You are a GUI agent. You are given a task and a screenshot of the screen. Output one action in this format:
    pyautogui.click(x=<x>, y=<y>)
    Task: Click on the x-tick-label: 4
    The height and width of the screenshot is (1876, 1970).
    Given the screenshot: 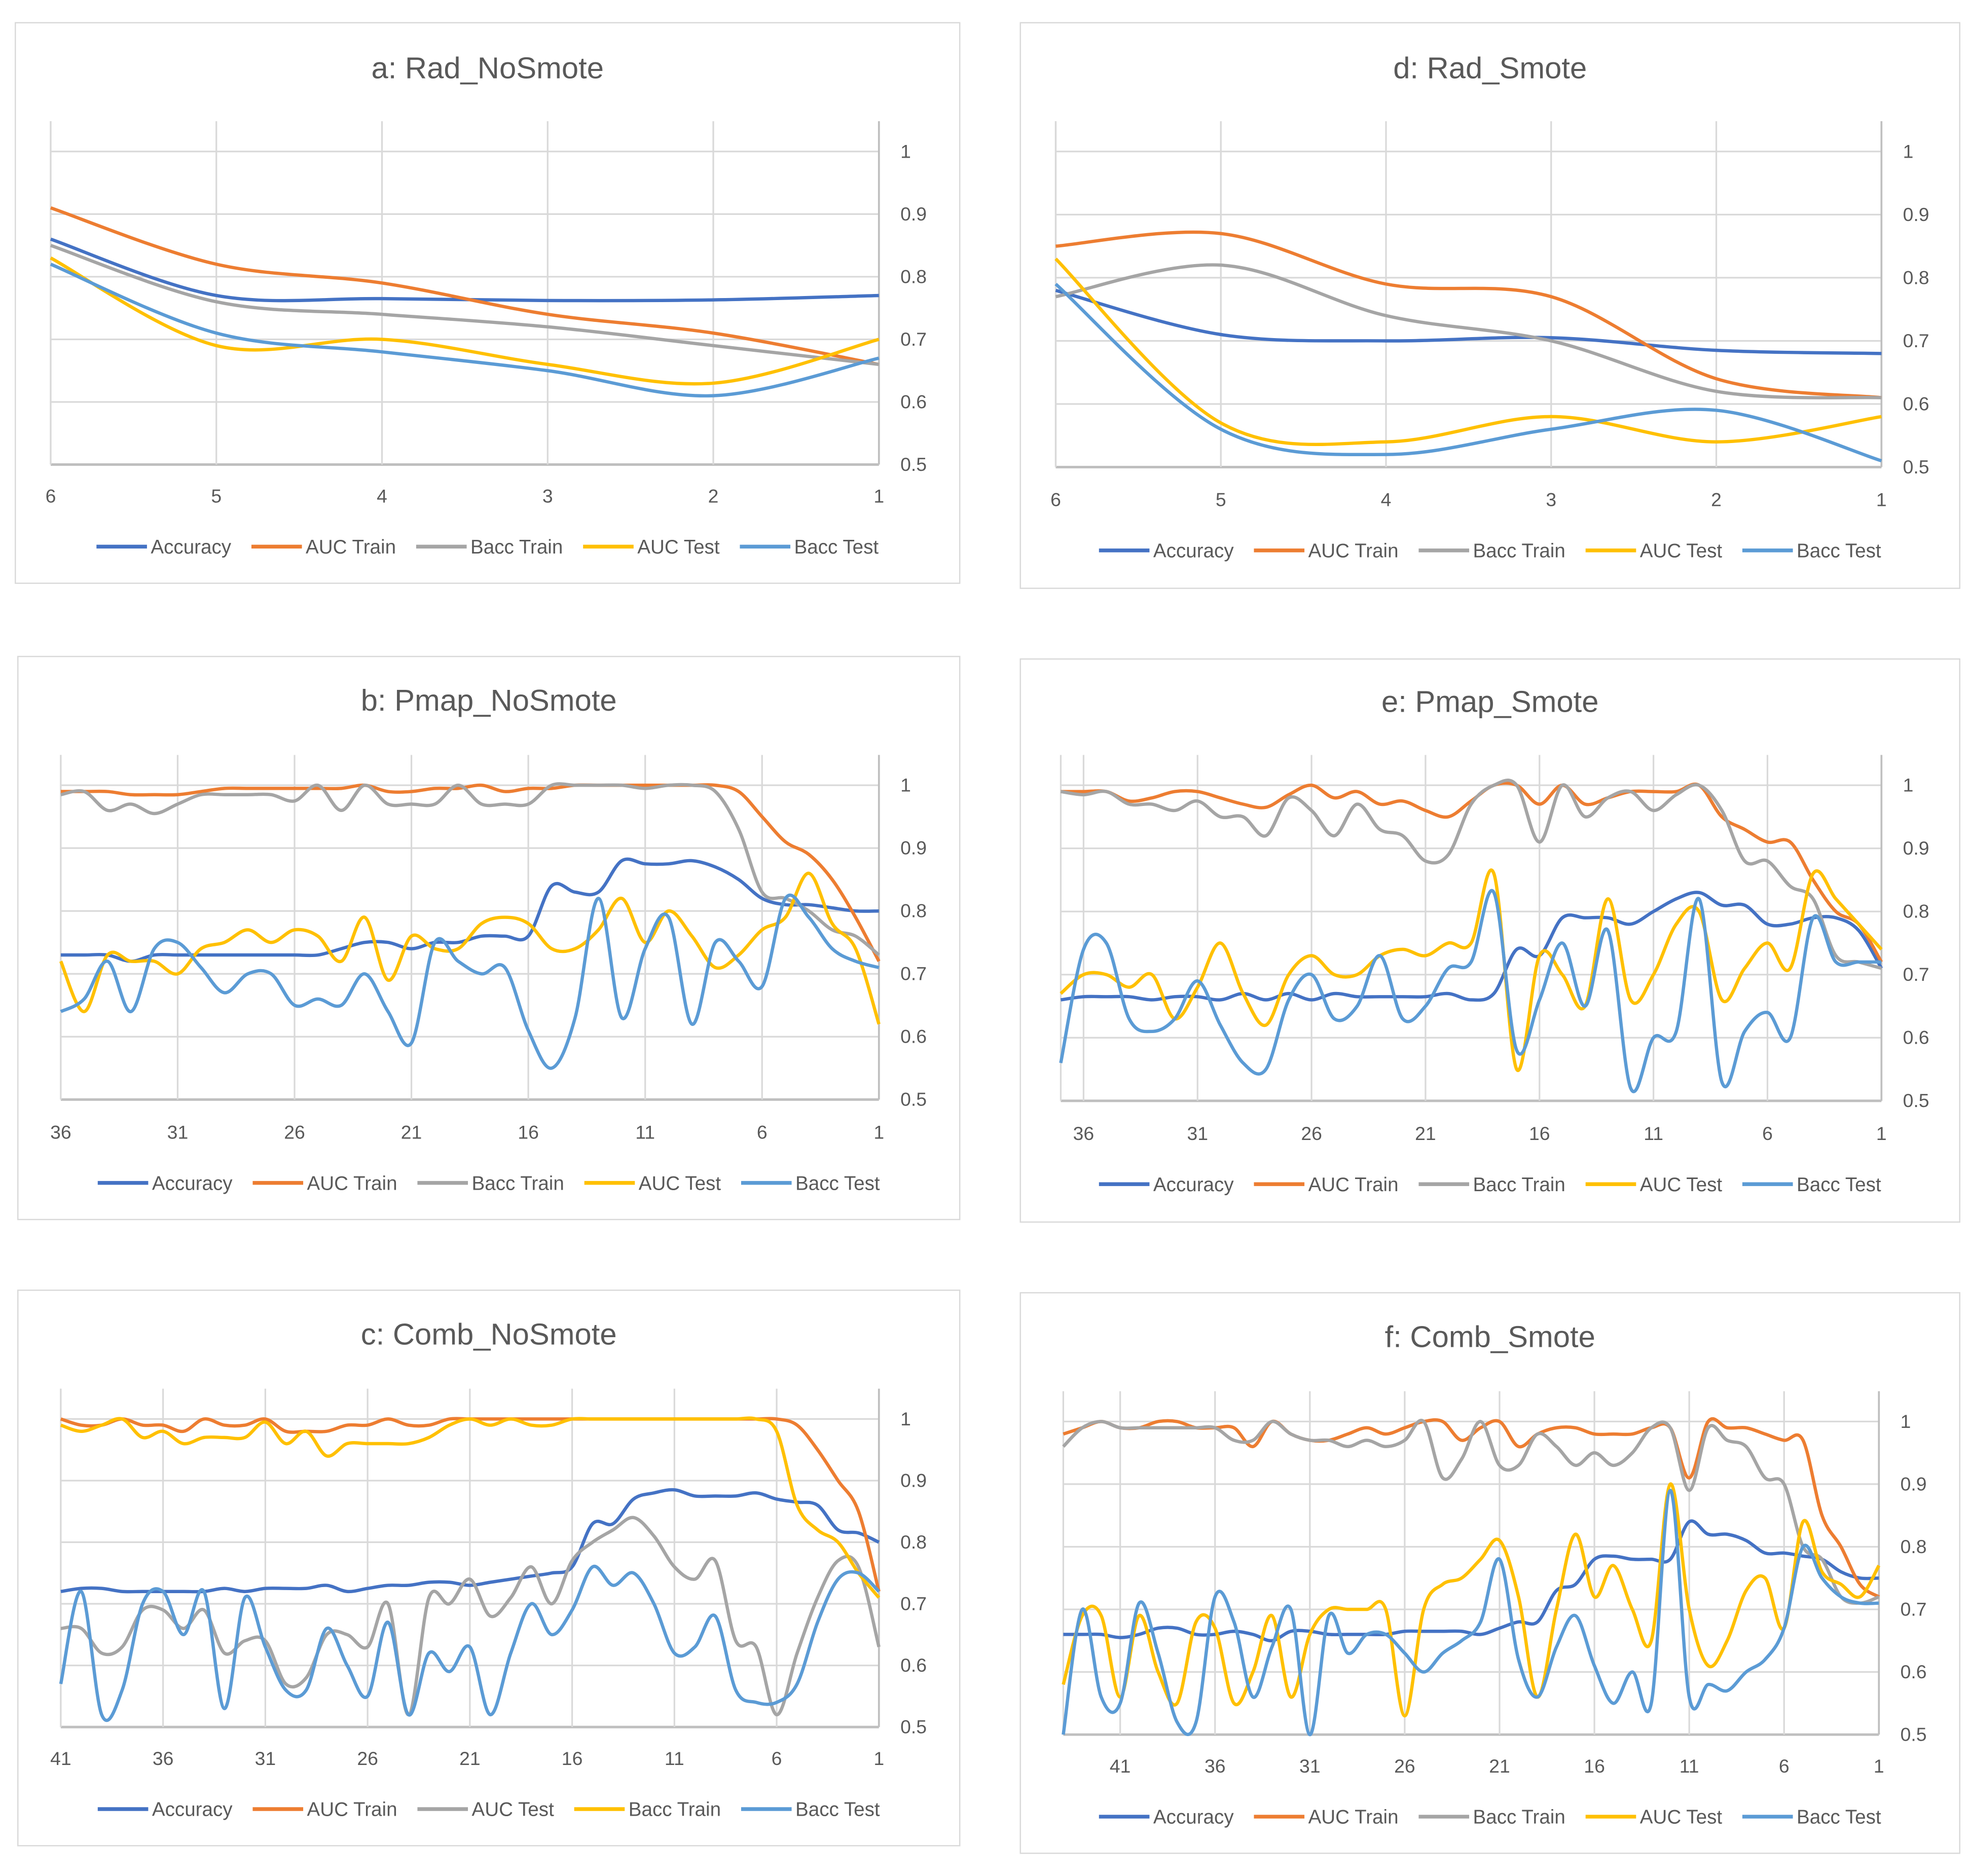 What is the action you would take?
    pyautogui.click(x=382, y=495)
    